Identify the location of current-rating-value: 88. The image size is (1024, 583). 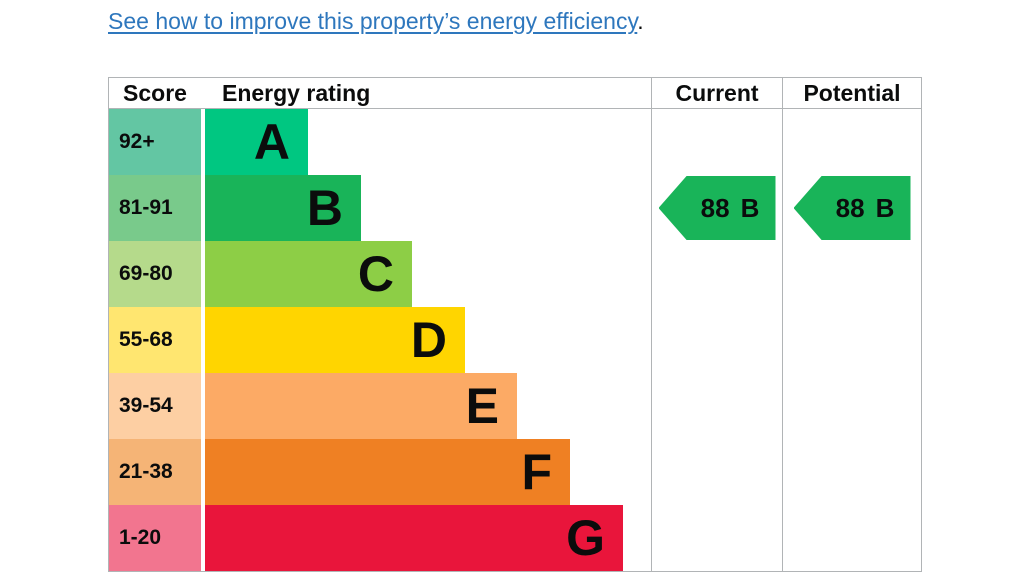
(715, 207).